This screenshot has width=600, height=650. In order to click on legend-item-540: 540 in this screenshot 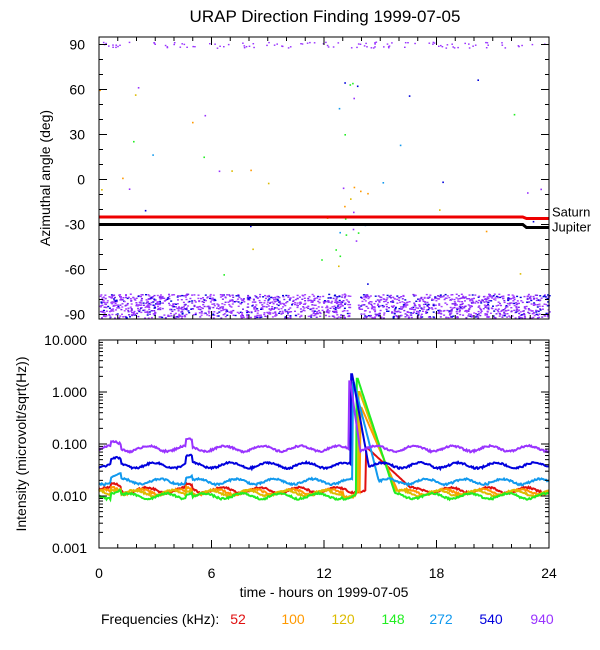, I will do `click(491, 619)`.